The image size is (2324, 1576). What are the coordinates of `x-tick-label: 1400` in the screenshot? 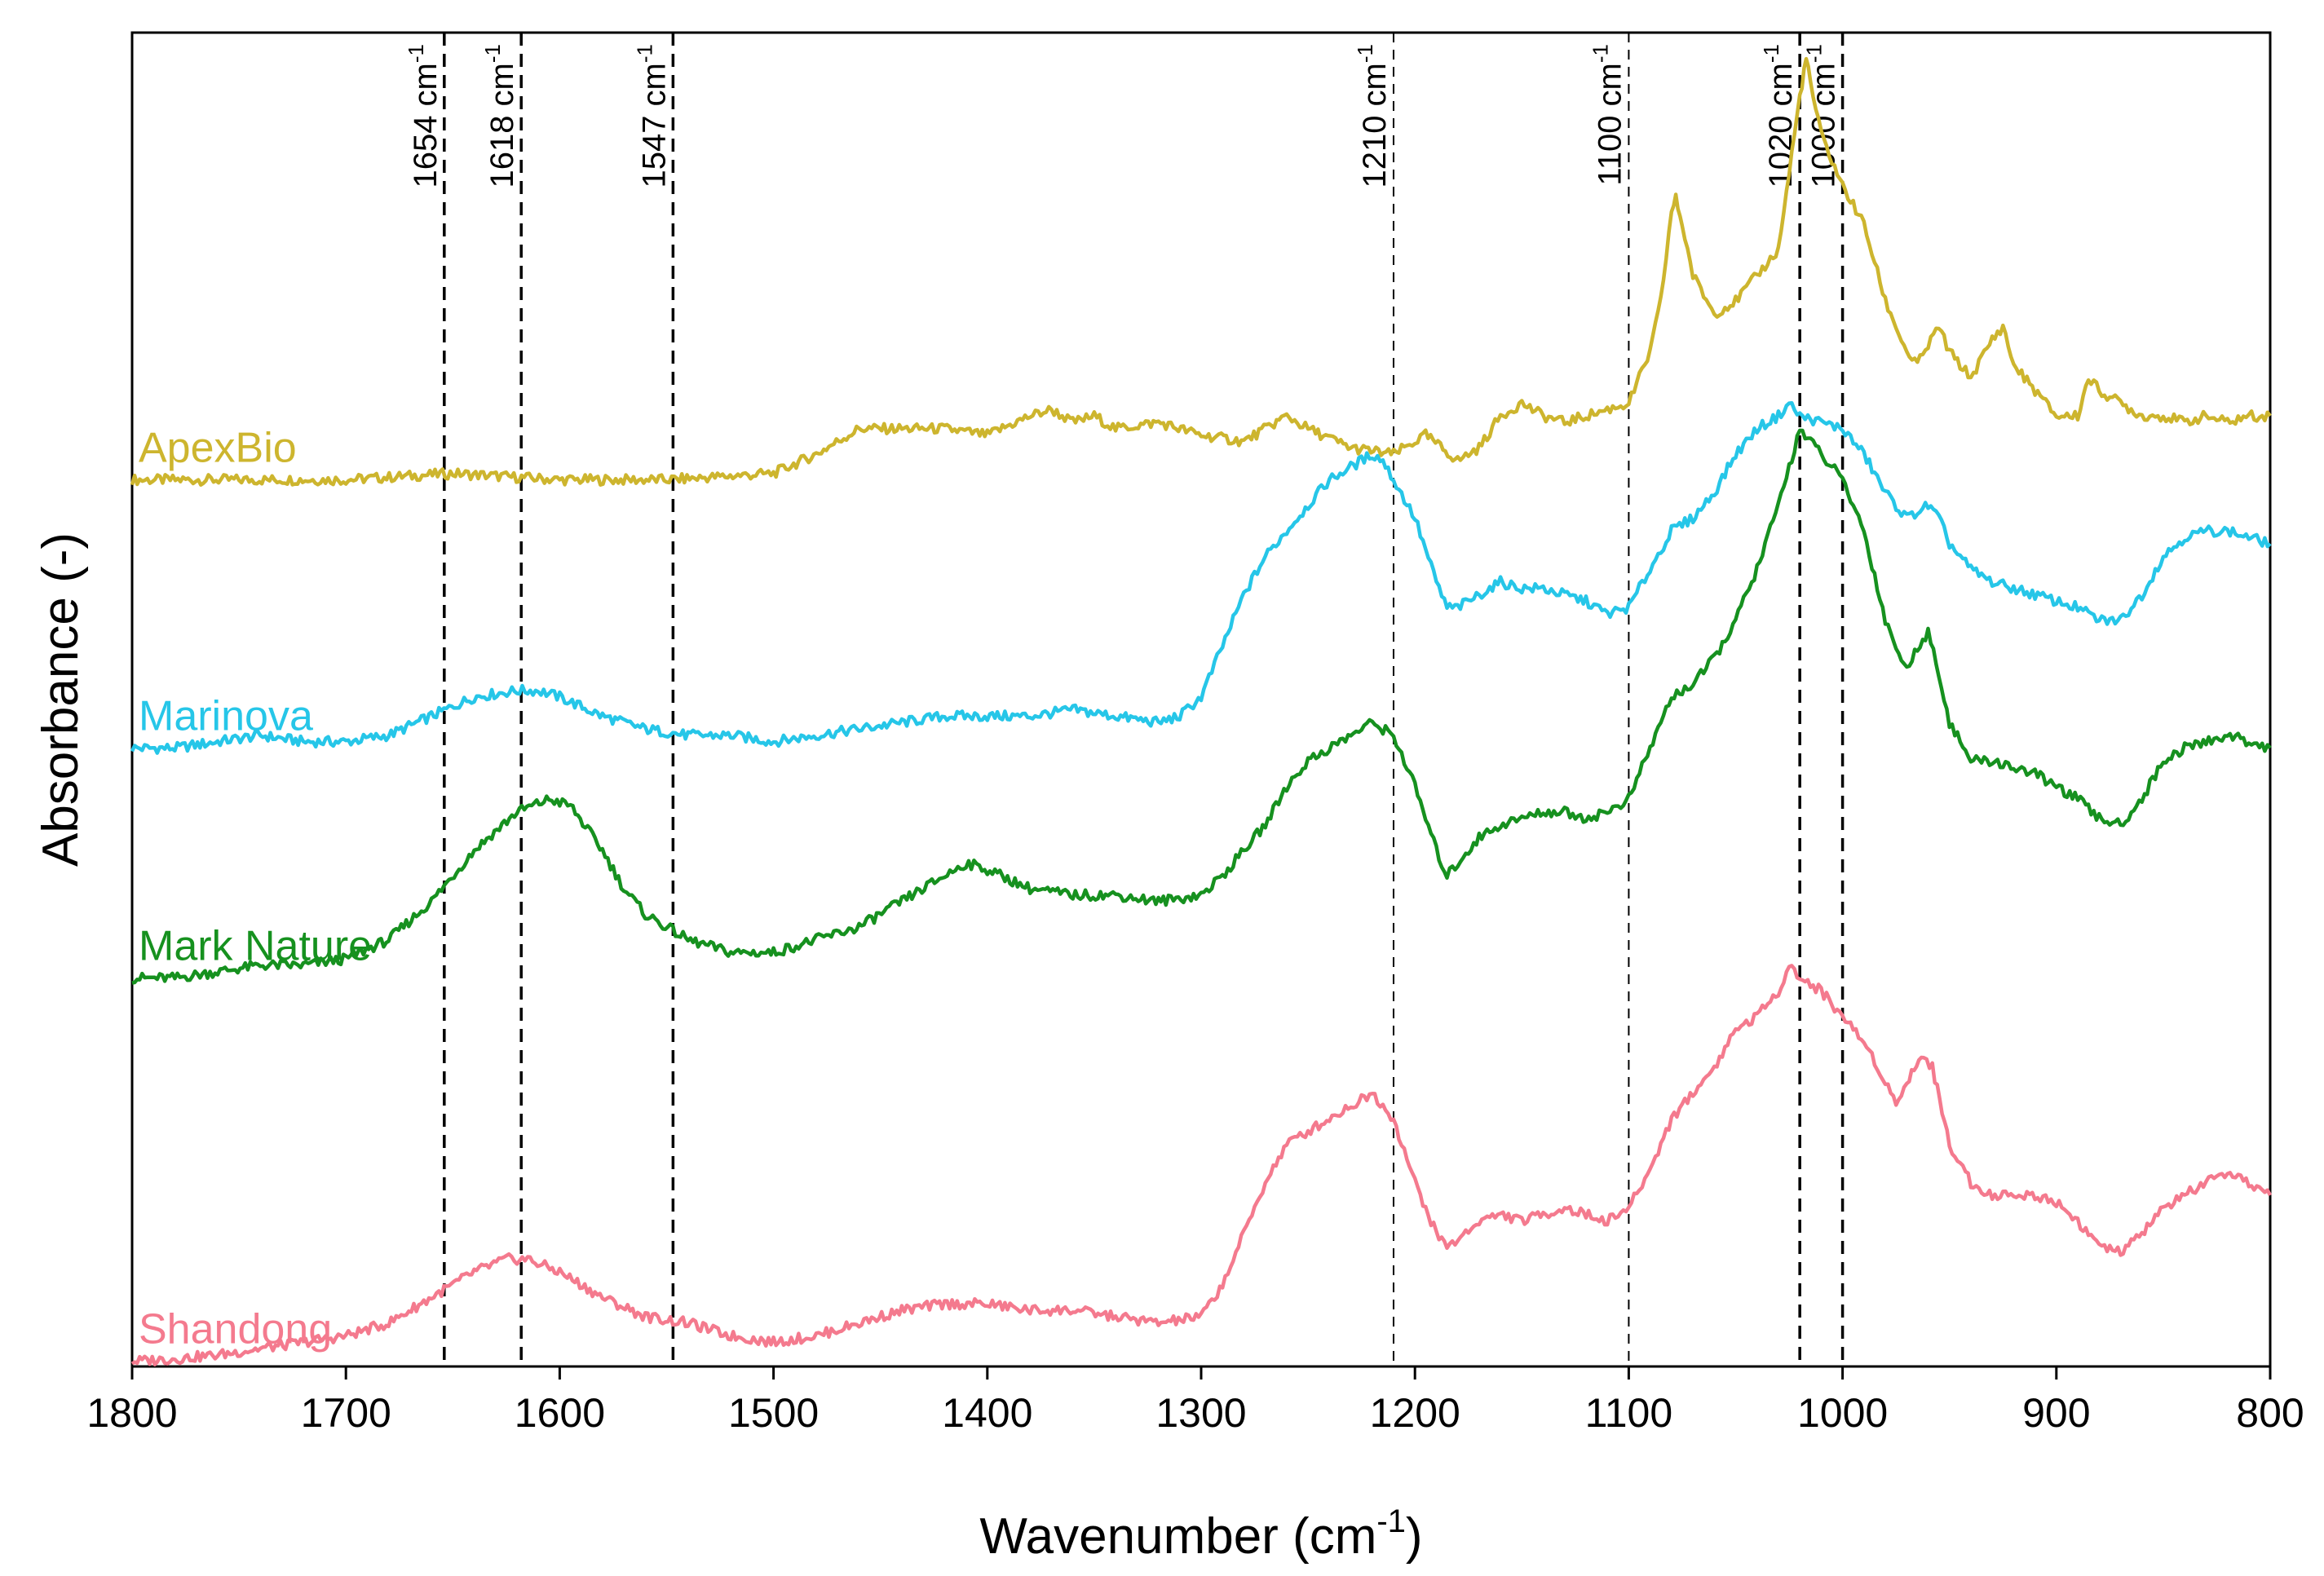 It's located at (987, 1413).